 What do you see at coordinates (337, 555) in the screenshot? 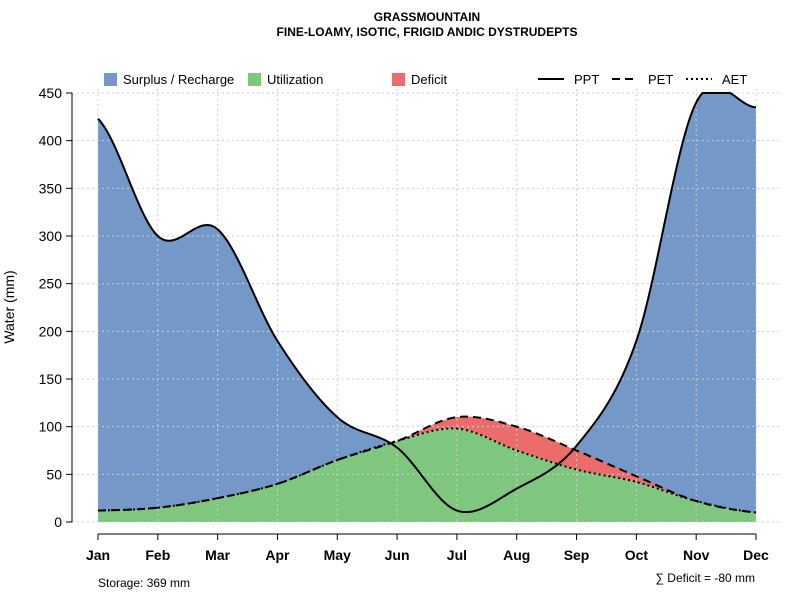
I see `x-tick-label-may: May` at bounding box center [337, 555].